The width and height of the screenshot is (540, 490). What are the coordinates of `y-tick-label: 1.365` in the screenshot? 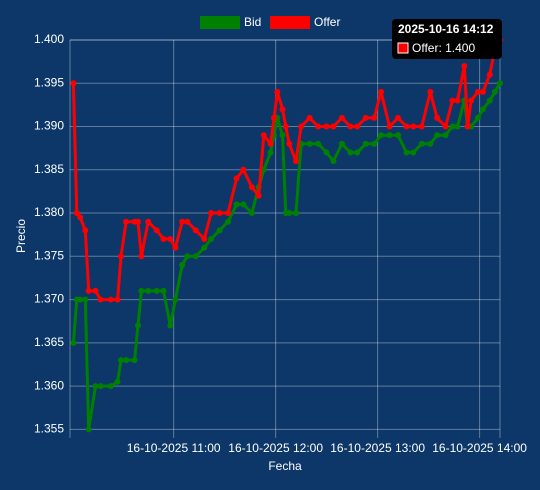 It's located at (49, 342).